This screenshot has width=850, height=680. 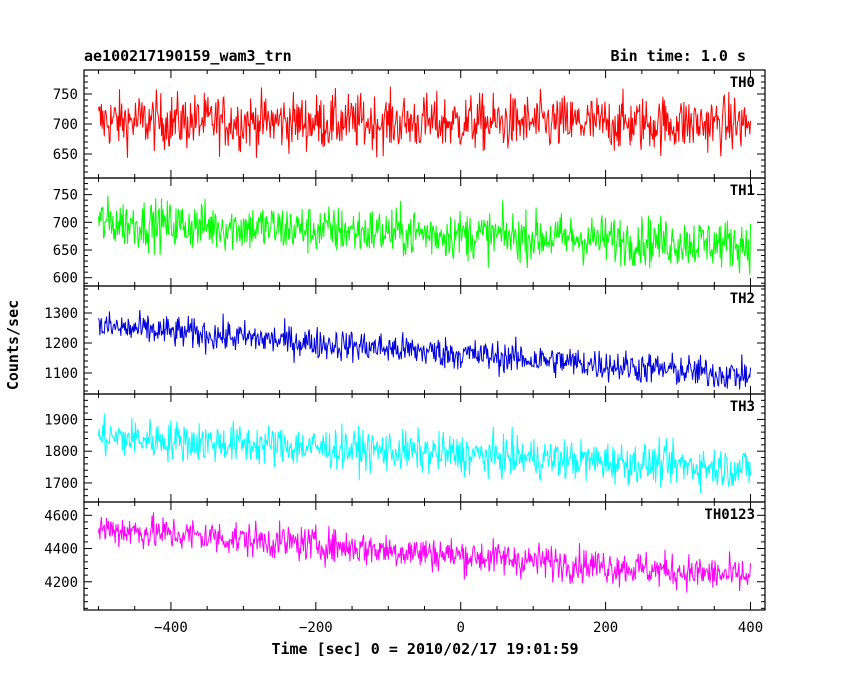 What do you see at coordinates (742, 299) in the screenshot?
I see `panel-label-th2: TH2` at bounding box center [742, 299].